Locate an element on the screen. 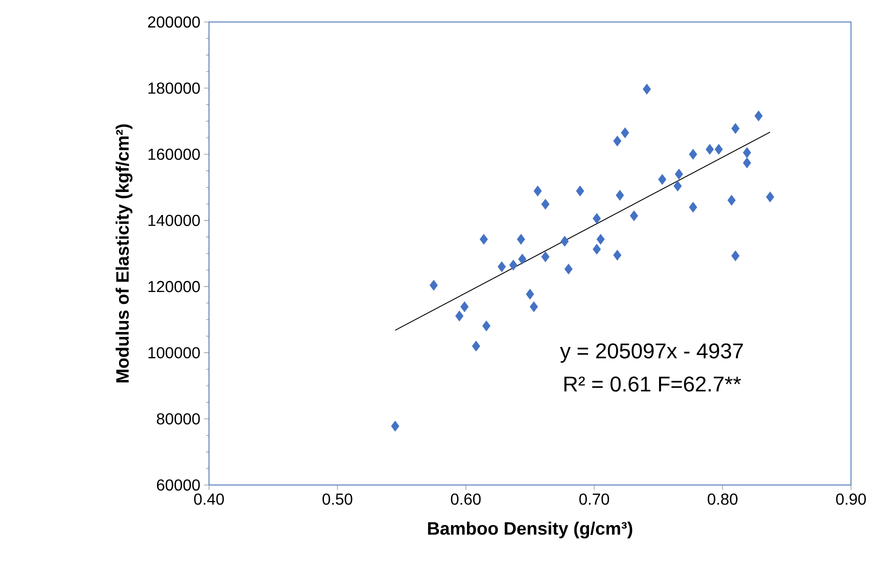  y-tick-label: 100000 is located at coordinates (174, 352).